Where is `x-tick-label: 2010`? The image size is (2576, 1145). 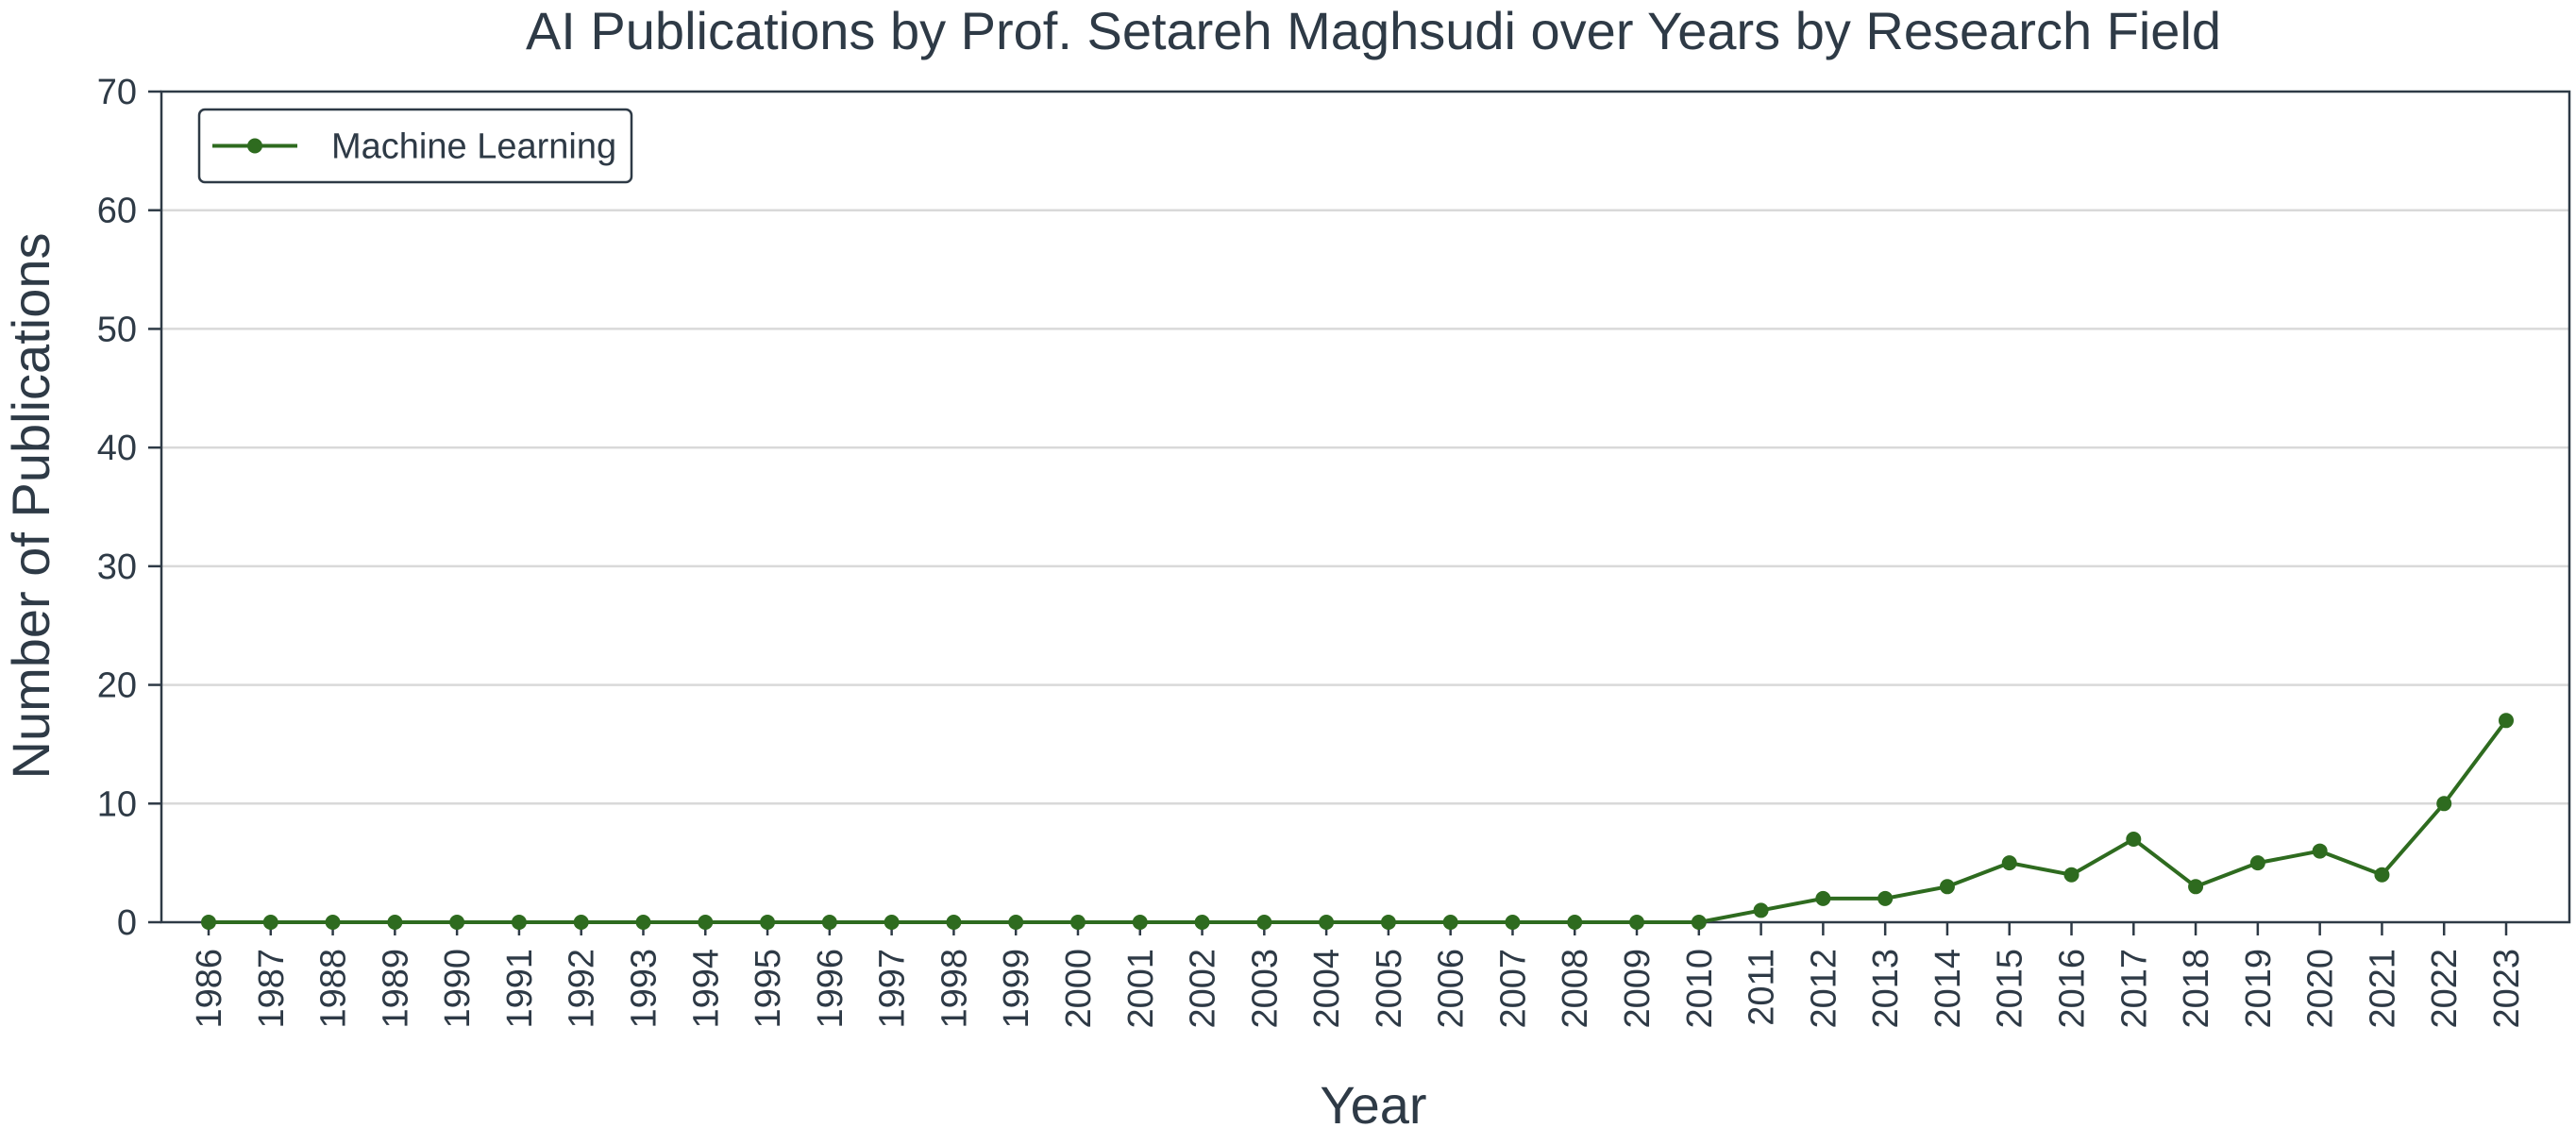
x-tick-label: 2010 is located at coordinates (1700, 989).